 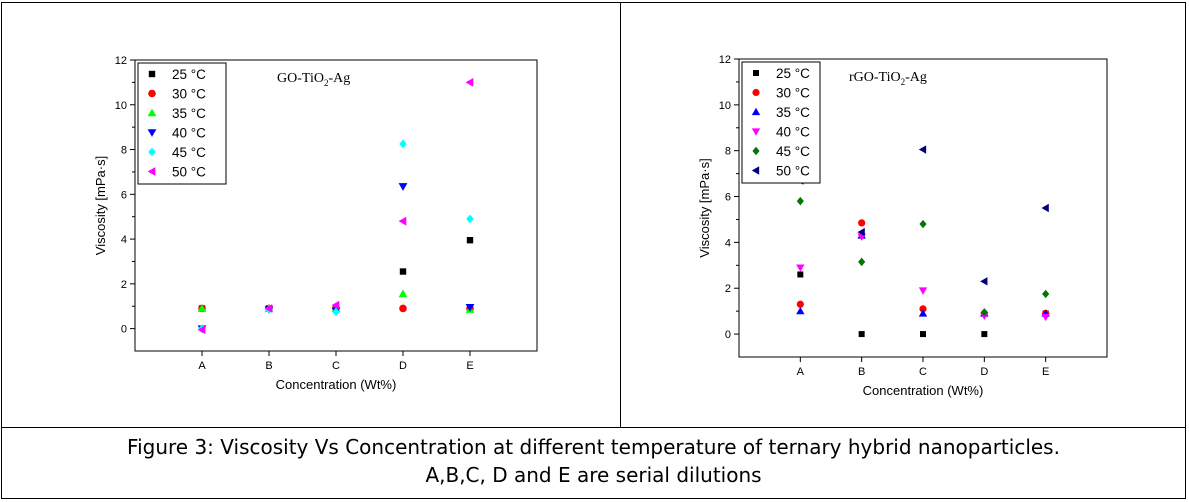 I want to click on panel-divider, so click(x=620, y=214).